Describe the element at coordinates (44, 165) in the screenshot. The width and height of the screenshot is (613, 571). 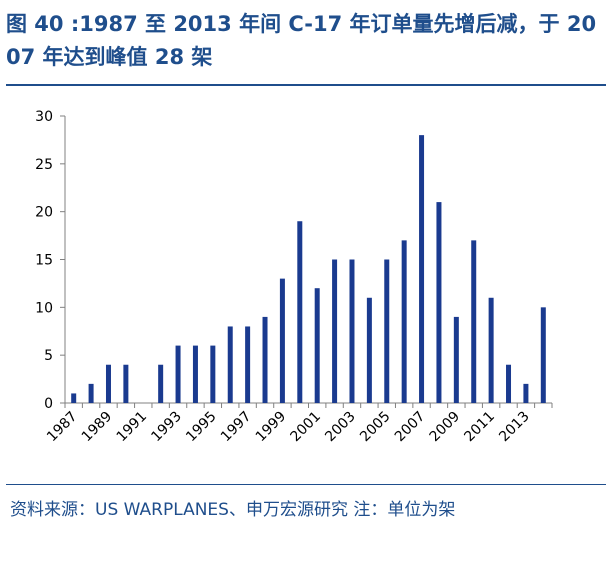
I see `y-tick-label: 25` at that location.